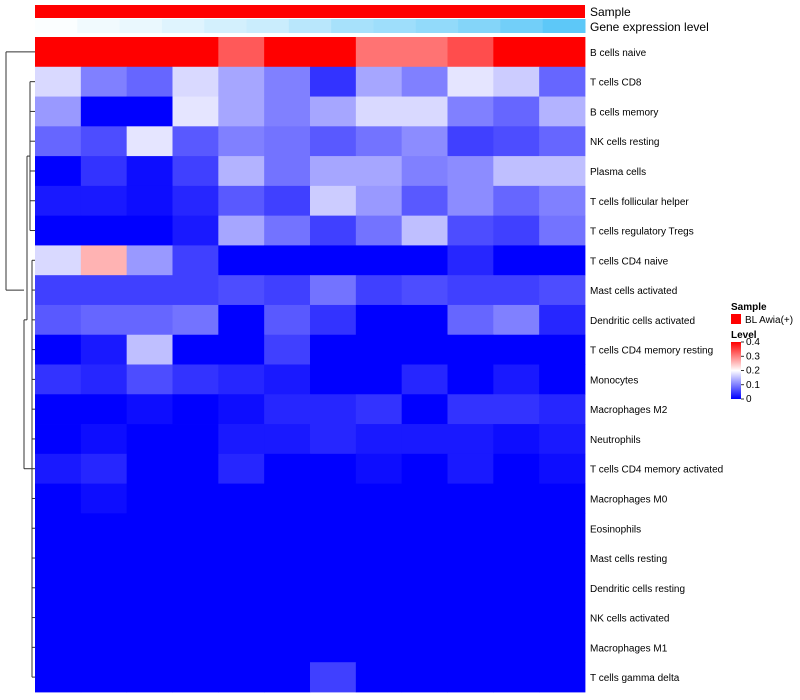 The width and height of the screenshot is (800, 700). What do you see at coordinates (616, 83) in the screenshot?
I see `row-label: T cells CD8` at bounding box center [616, 83].